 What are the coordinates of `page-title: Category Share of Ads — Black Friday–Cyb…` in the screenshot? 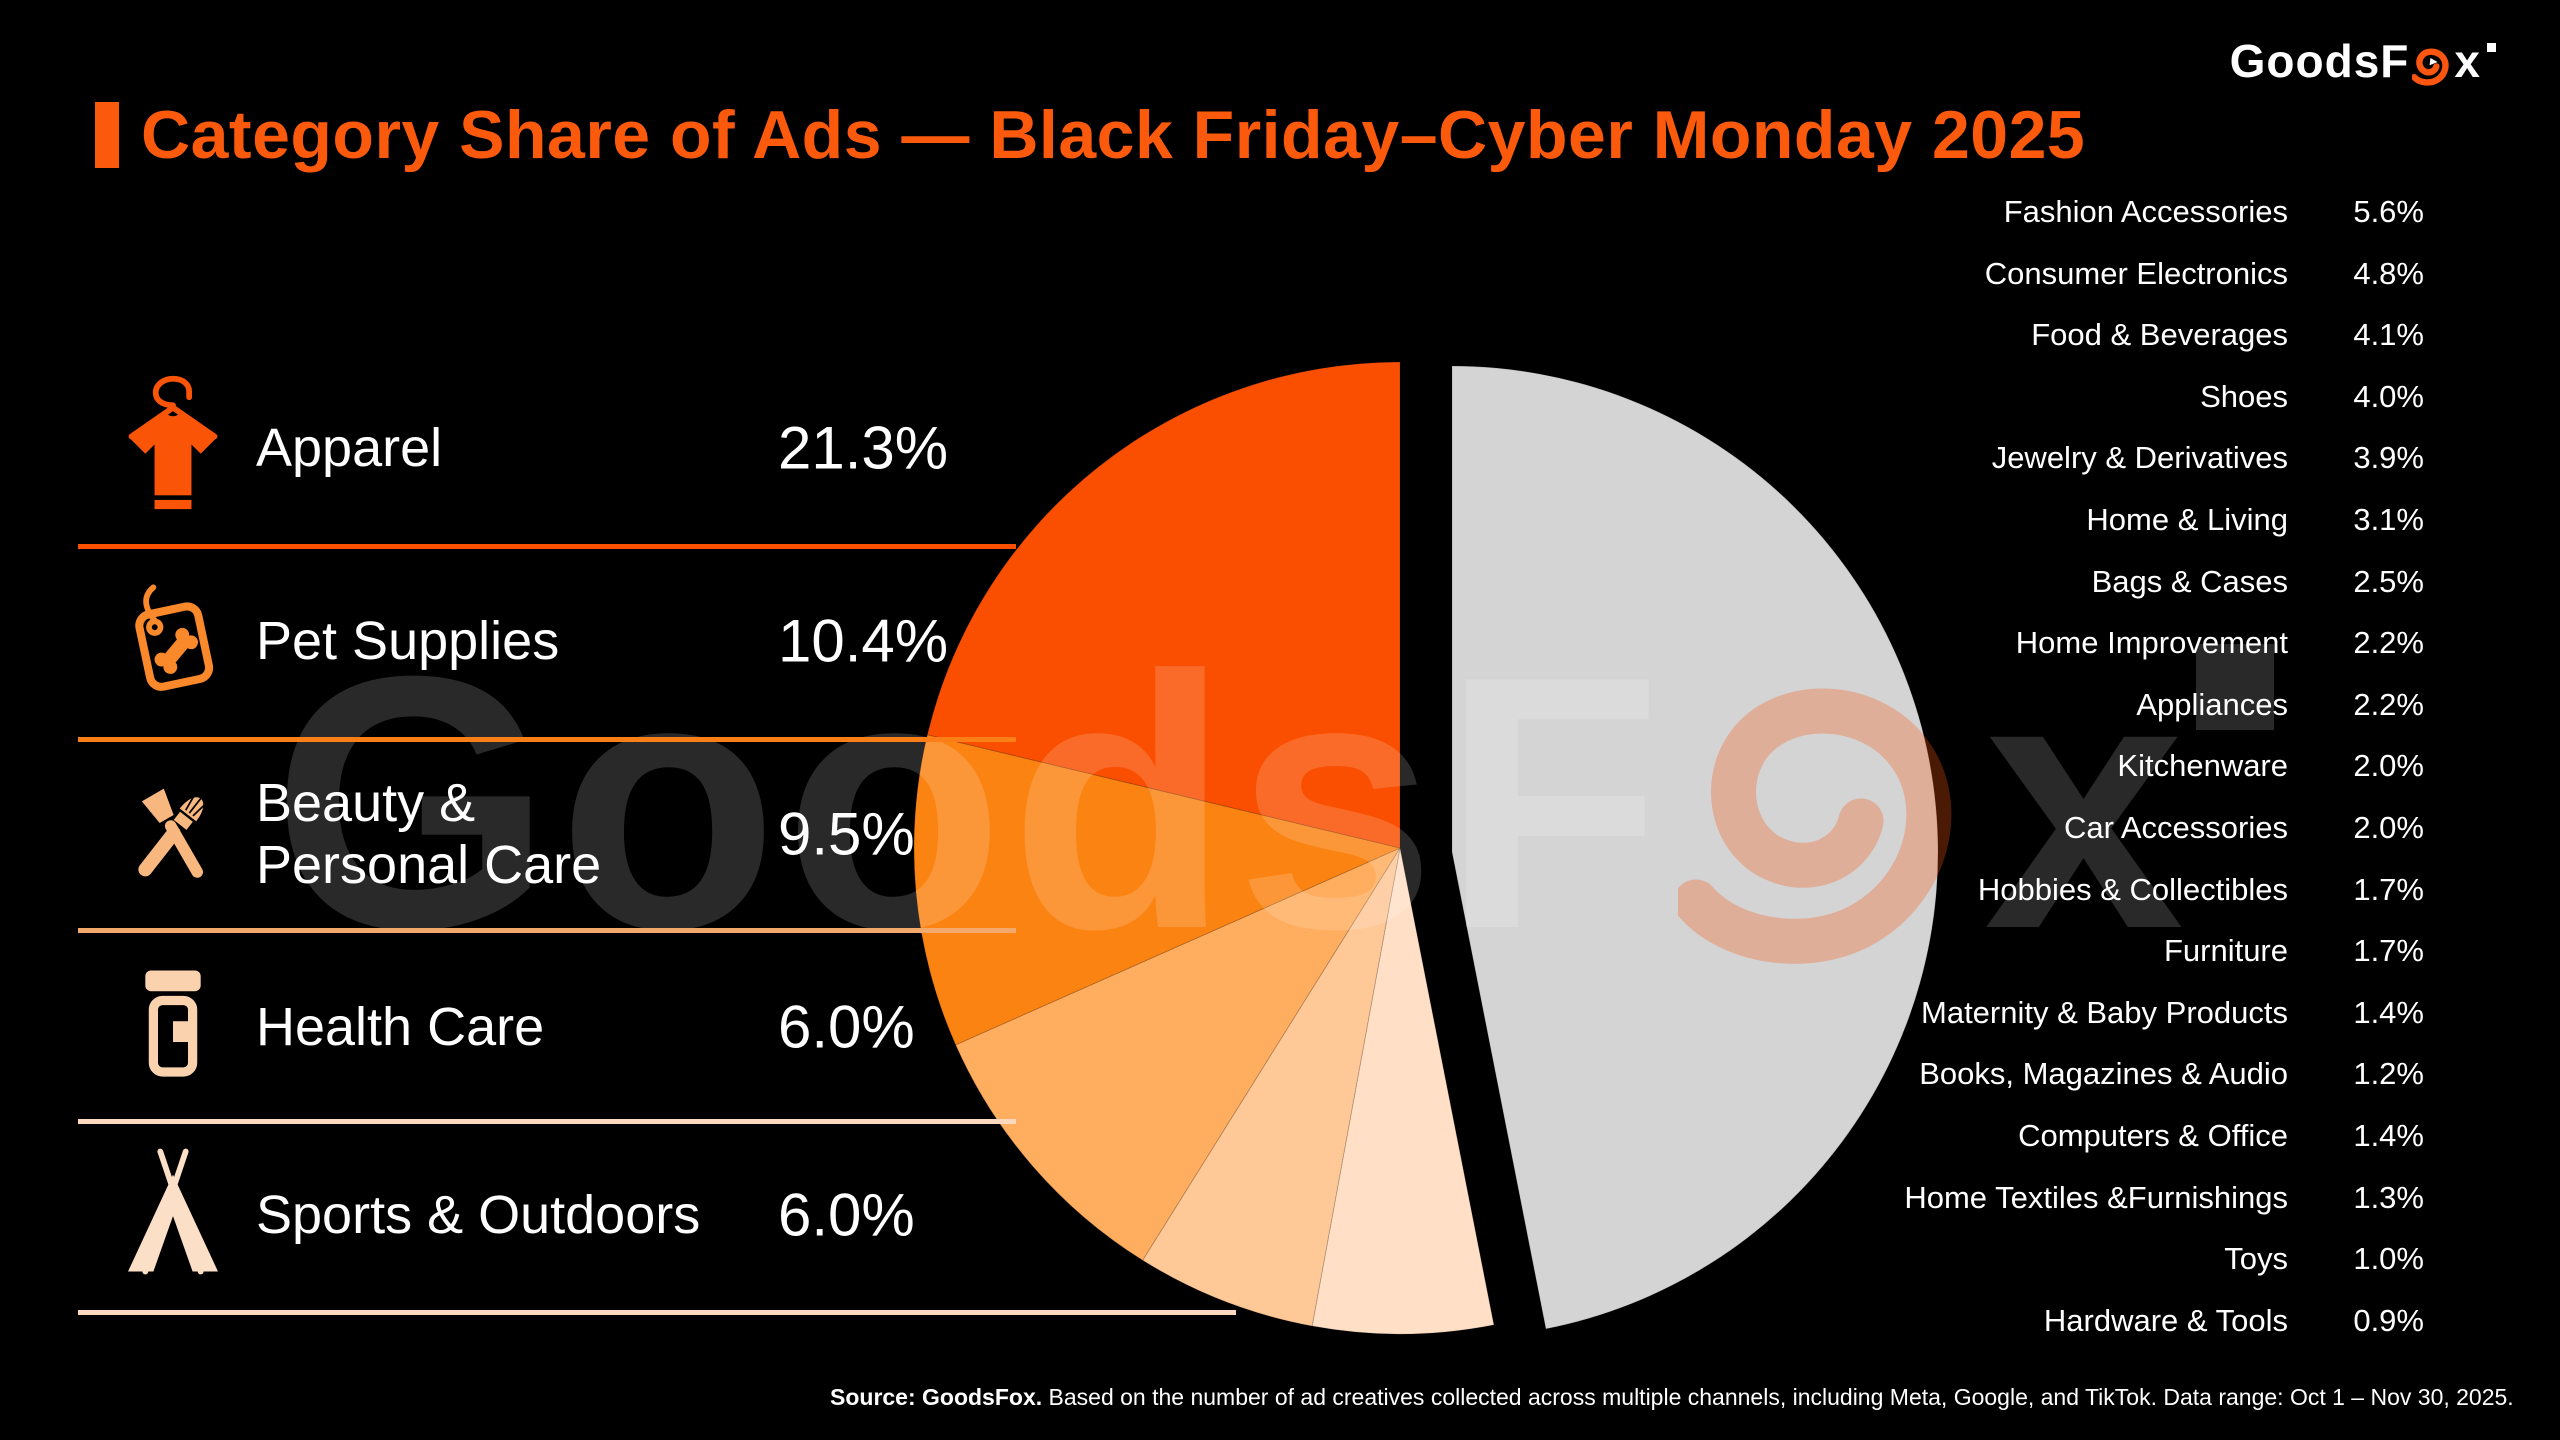 It's located at (1113, 135).